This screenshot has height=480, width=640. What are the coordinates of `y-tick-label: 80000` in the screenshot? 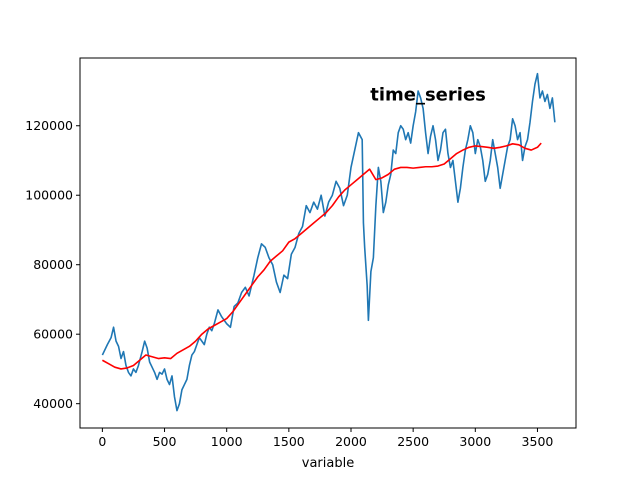 It's located at (53, 264).